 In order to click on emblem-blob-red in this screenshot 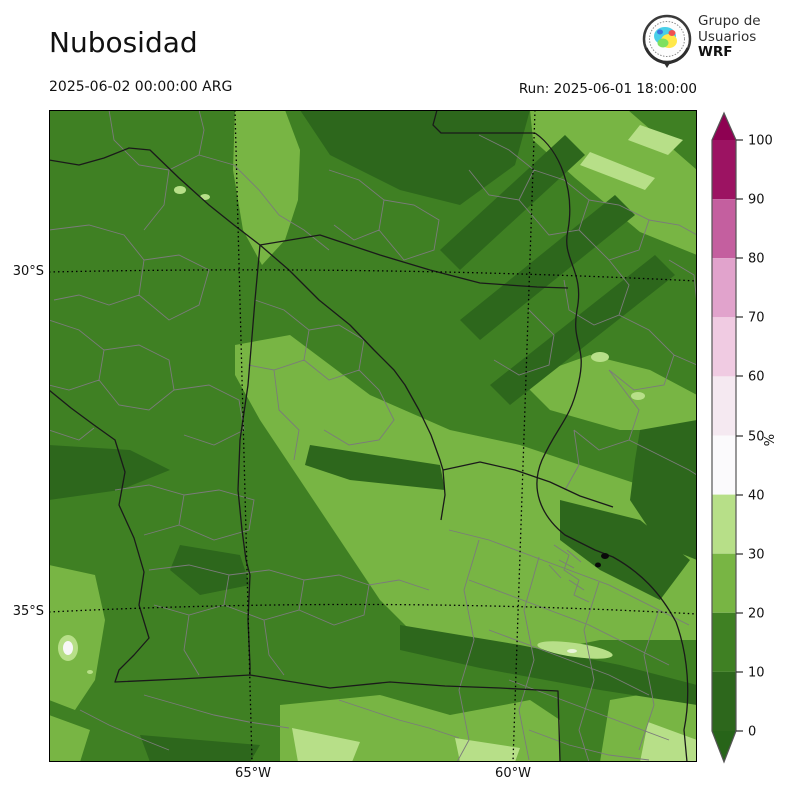, I will do `click(672, 33)`.